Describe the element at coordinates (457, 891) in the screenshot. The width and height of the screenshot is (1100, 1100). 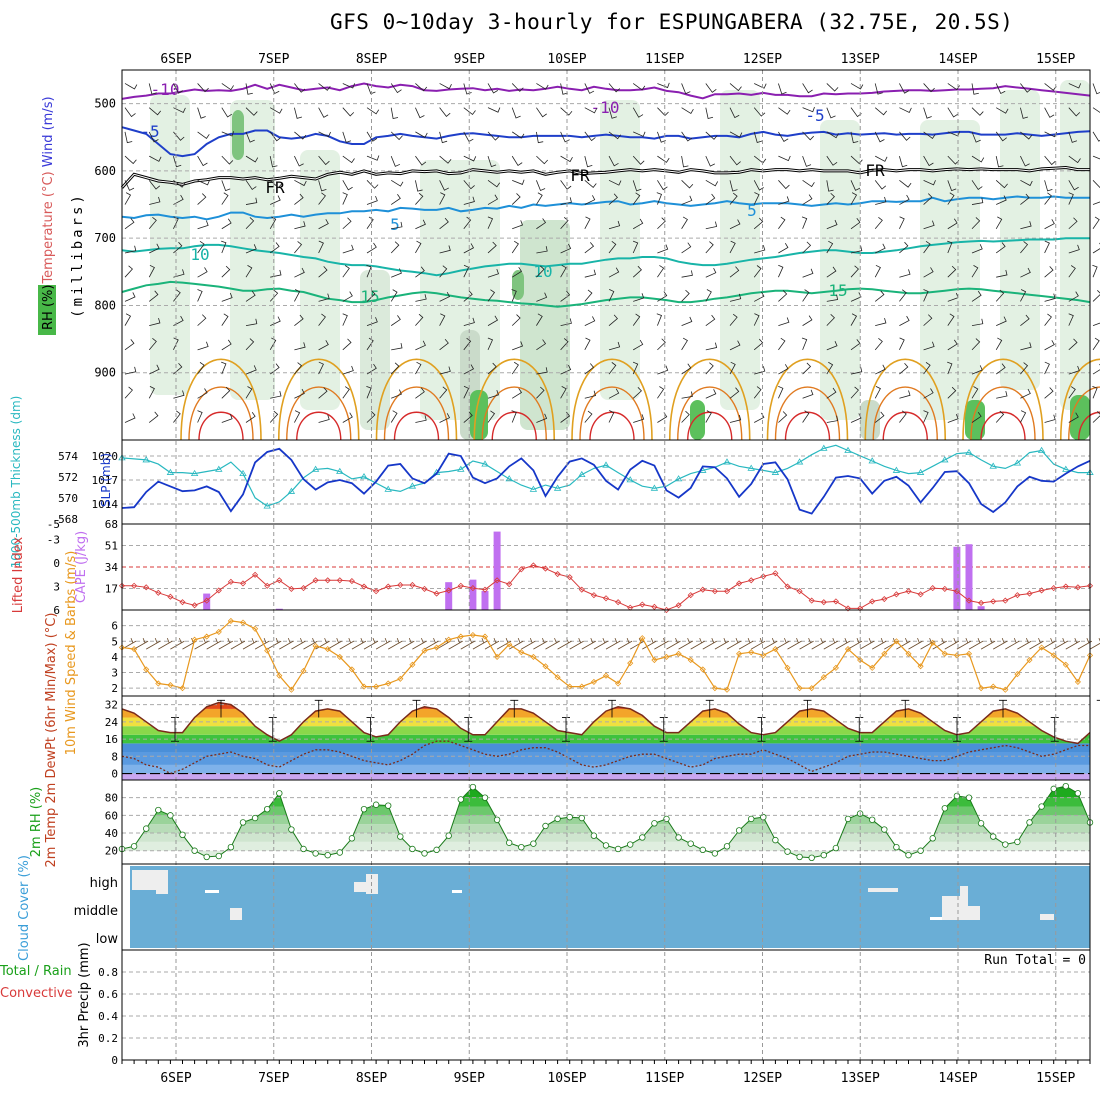
I see `cloud-cell` at that location.